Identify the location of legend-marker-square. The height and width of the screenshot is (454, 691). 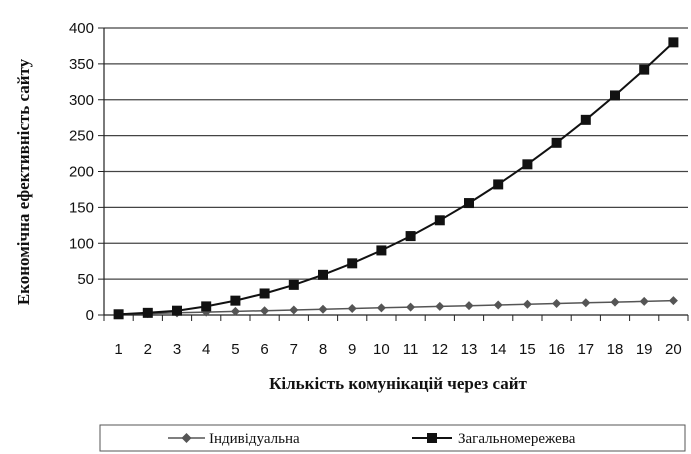
(432, 438).